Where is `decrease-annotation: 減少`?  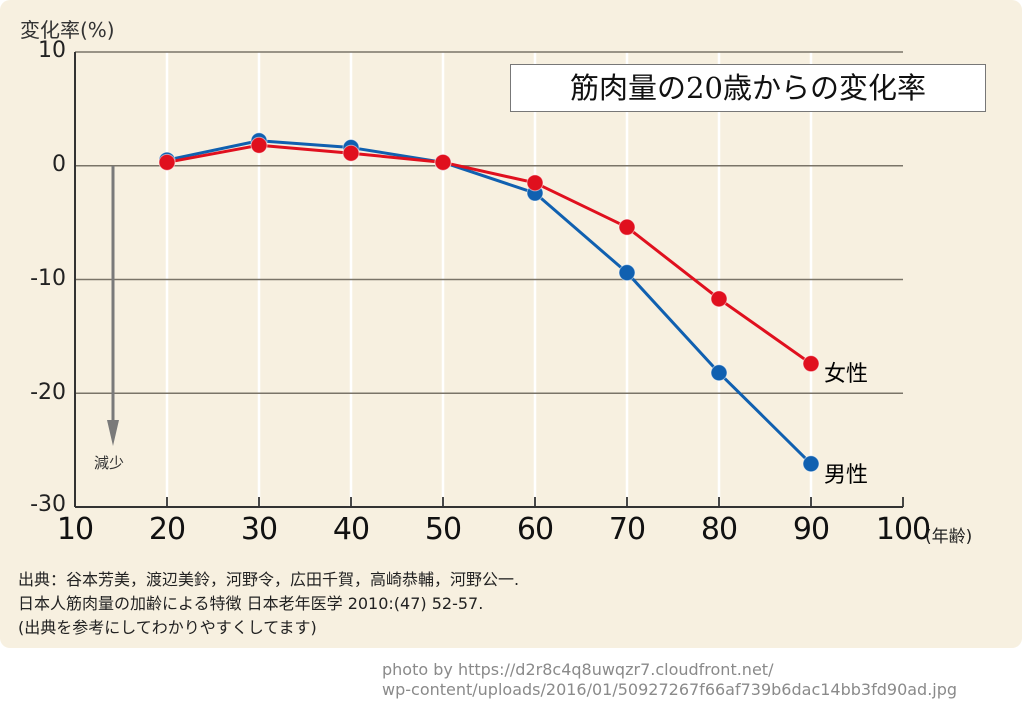
decrease-annotation: 減少 is located at coordinates (109, 463).